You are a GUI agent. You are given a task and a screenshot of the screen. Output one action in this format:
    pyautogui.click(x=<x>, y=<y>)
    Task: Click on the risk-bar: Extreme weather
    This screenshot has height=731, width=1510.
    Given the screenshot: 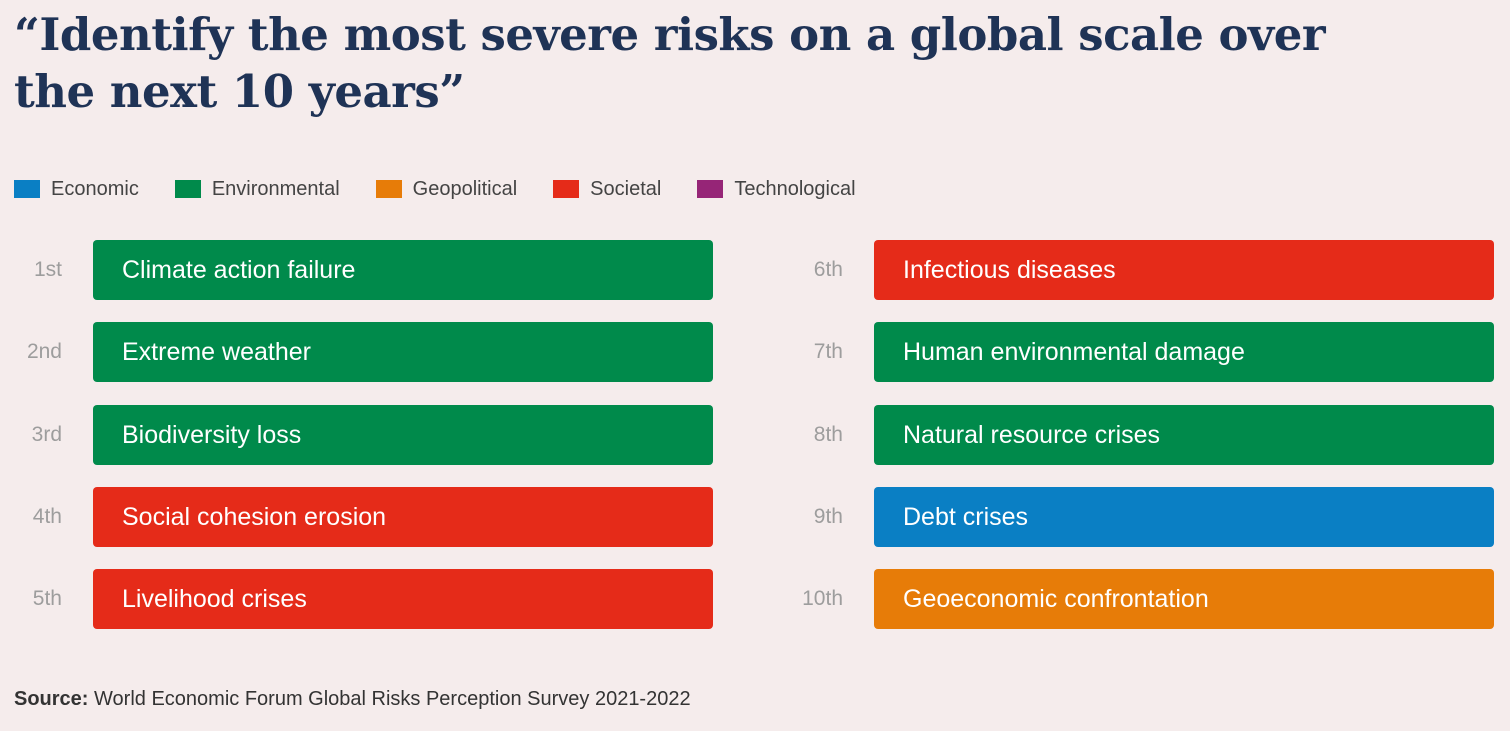 What is the action you would take?
    pyautogui.click(x=403, y=352)
    